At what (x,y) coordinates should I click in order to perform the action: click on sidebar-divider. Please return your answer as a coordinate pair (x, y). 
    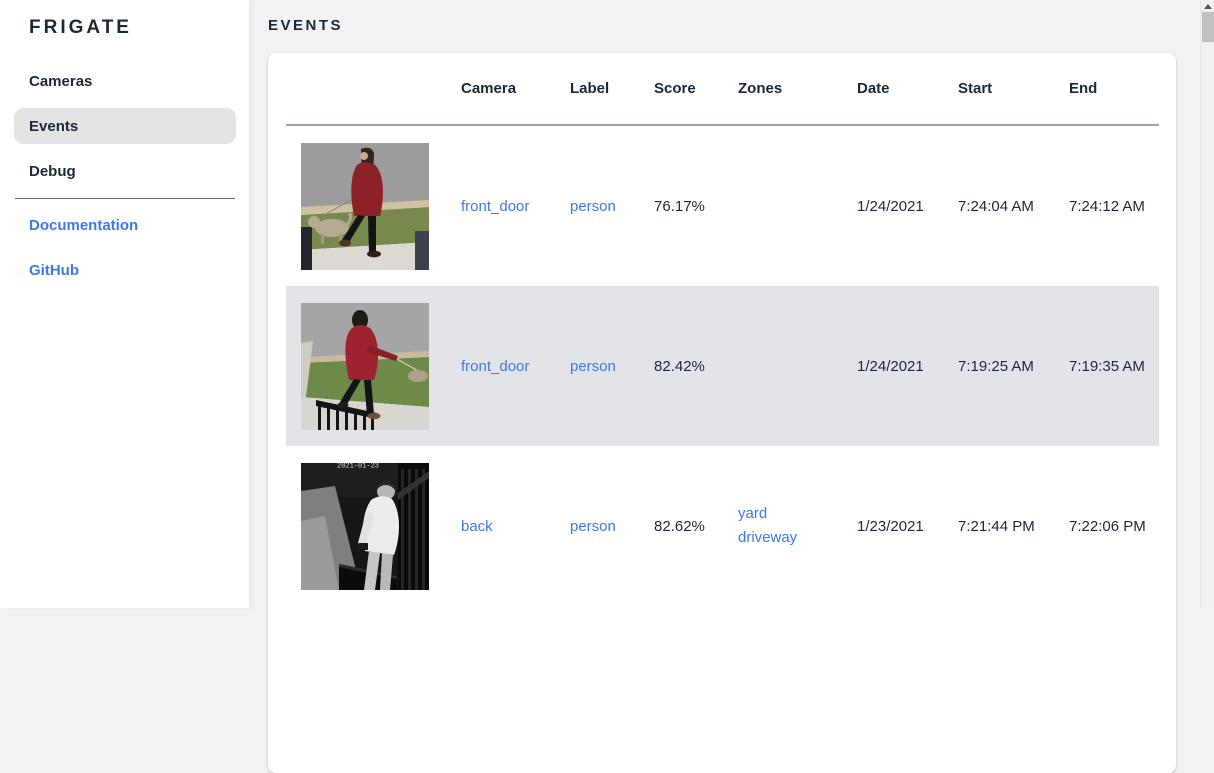
    Looking at the image, I should click on (125, 198).